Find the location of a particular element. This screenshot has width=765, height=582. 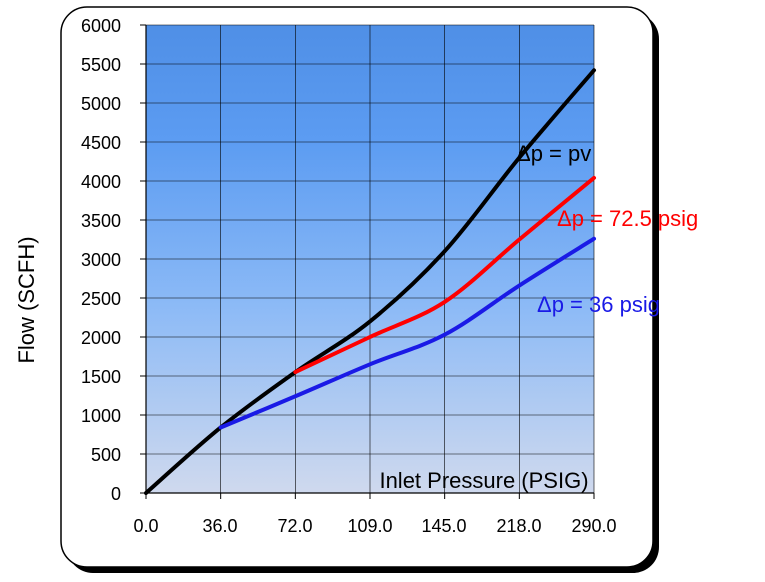

y-tick-label: 500 is located at coordinates (106, 455).